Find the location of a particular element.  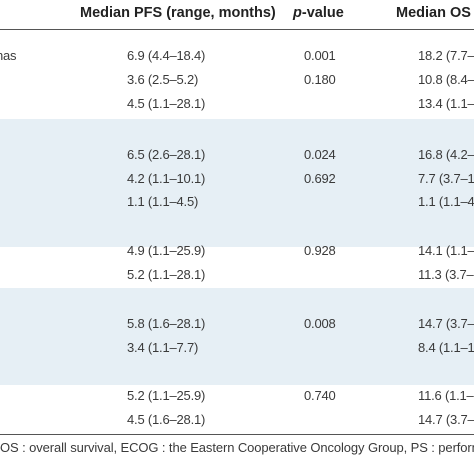

cell-pfs: 1.1 (1.1–4.5) is located at coordinates (163, 201).